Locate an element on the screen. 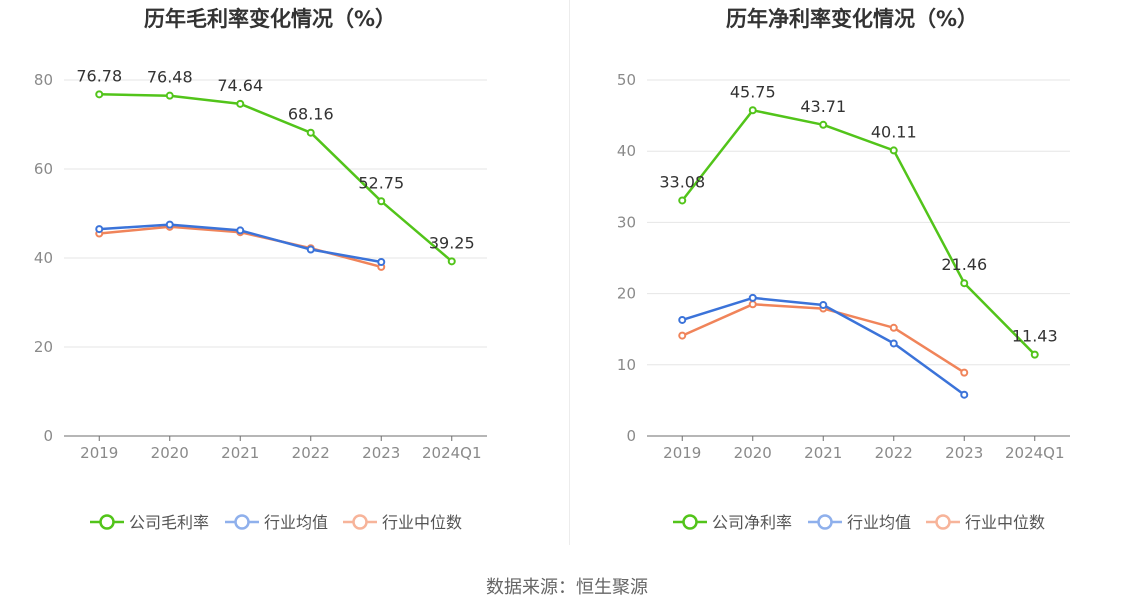  data-label: 40.11 is located at coordinates (894, 131).